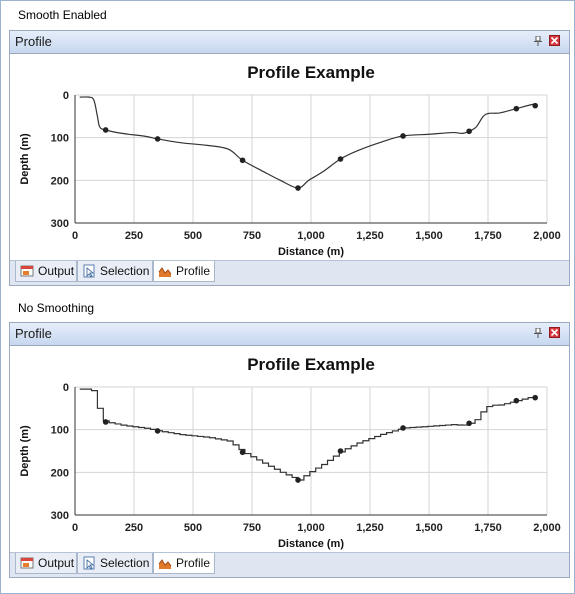 The height and width of the screenshot is (594, 575). What do you see at coordinates (56, 308) in the screenshot?
I see `section-label-no-smoothing: No Smoothing` at bounding box center [56, 308].